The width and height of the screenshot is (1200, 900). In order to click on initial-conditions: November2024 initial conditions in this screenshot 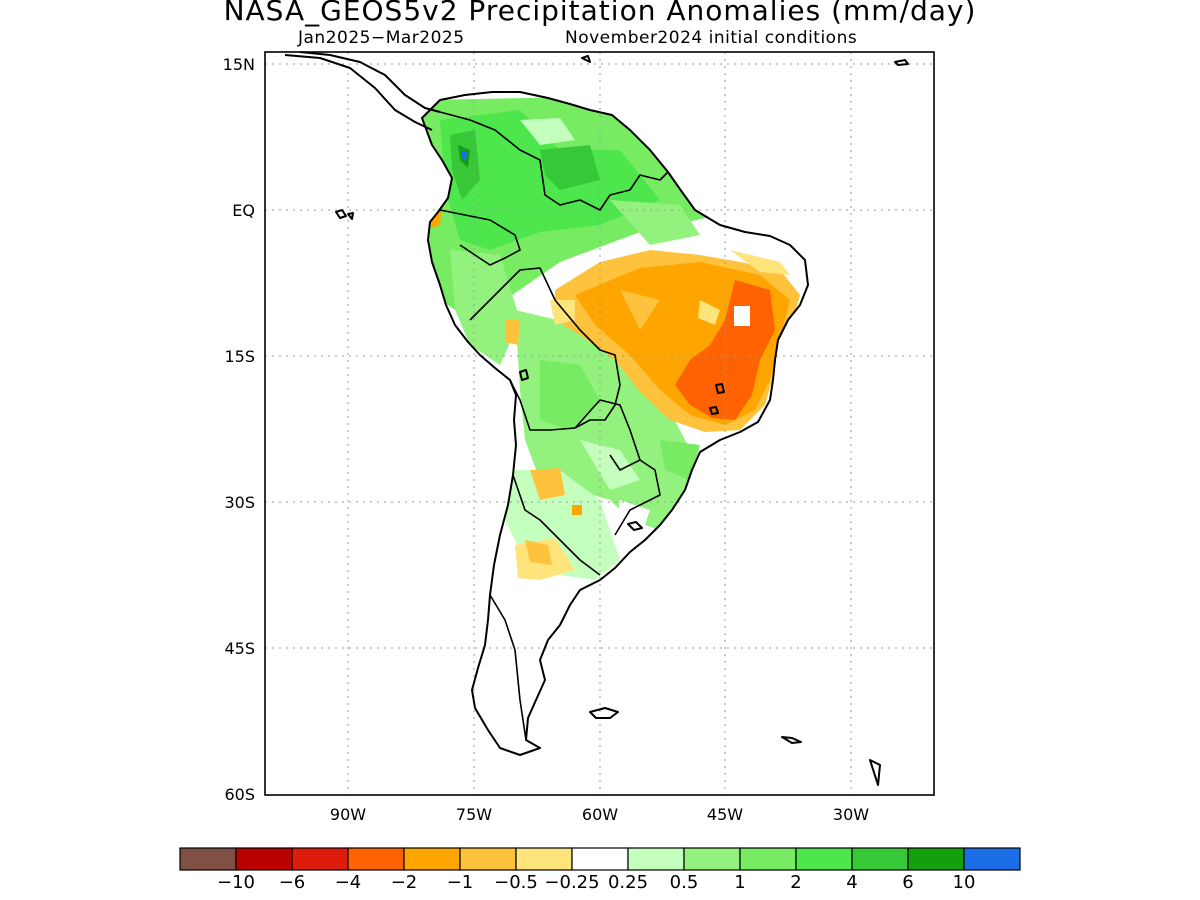, I will do `click(711, 38)`.